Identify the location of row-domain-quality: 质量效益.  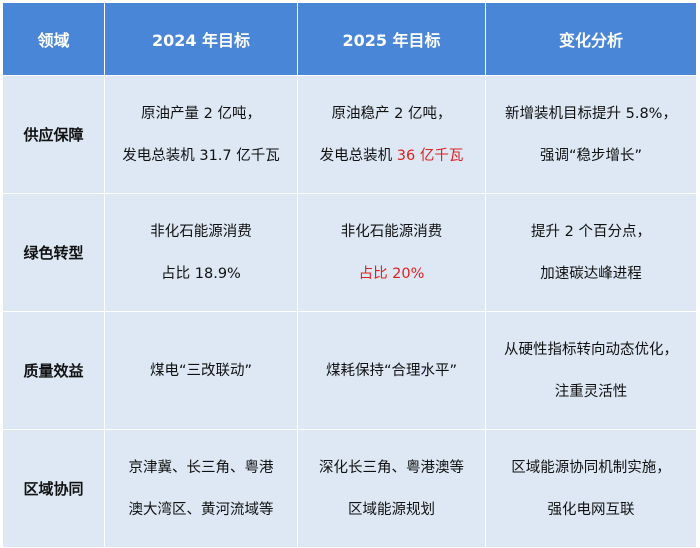
(53, 370).